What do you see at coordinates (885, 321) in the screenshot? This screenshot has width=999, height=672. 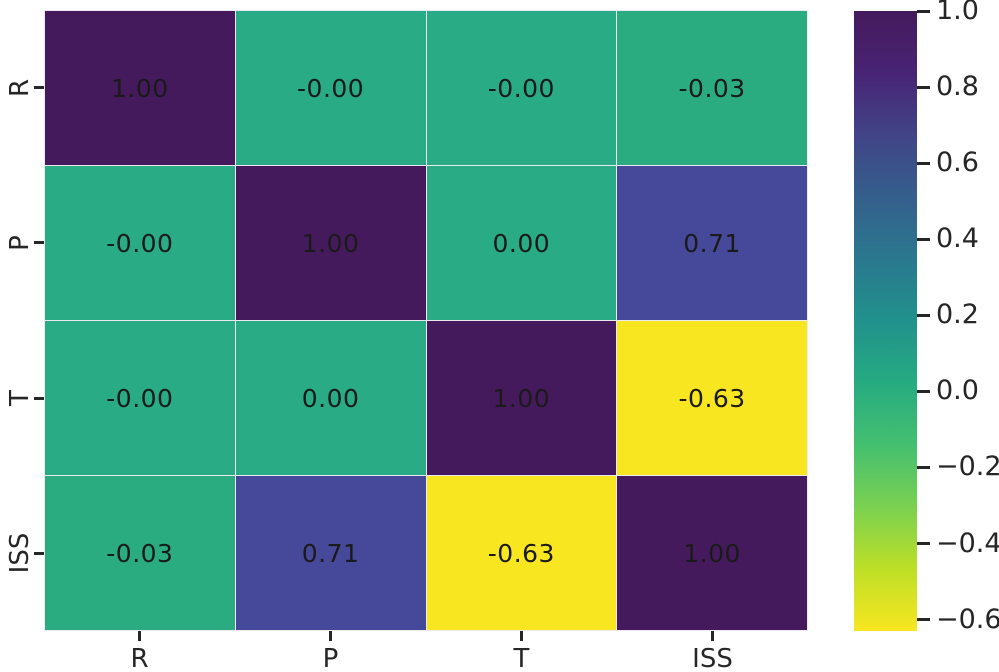 I see `colorbar-gradient` at bounding box center [885, 321].